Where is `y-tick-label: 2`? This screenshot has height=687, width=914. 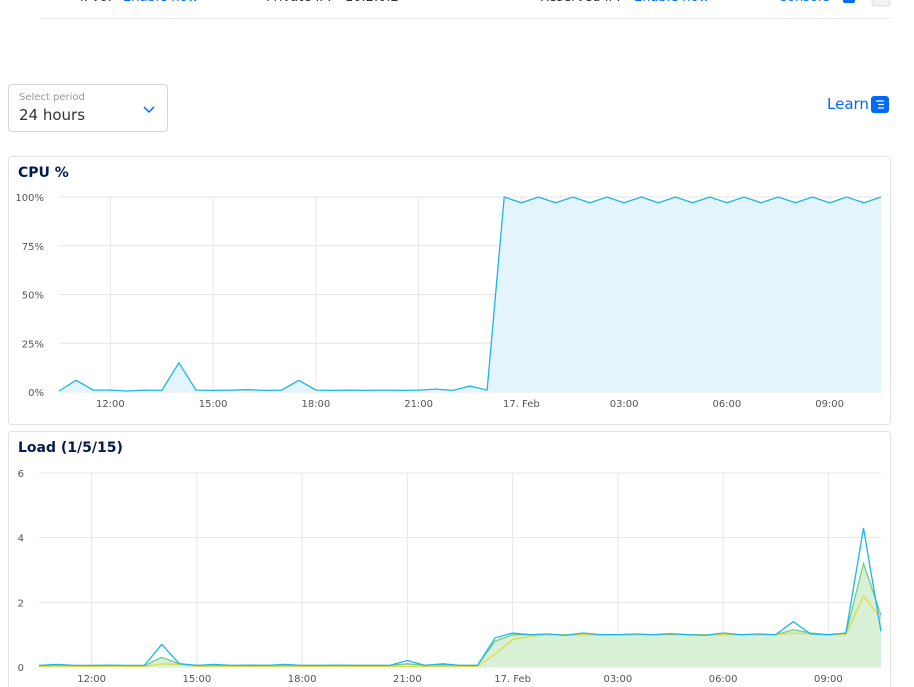
y-tick-label: 2 is located at coordinates (21, 603).